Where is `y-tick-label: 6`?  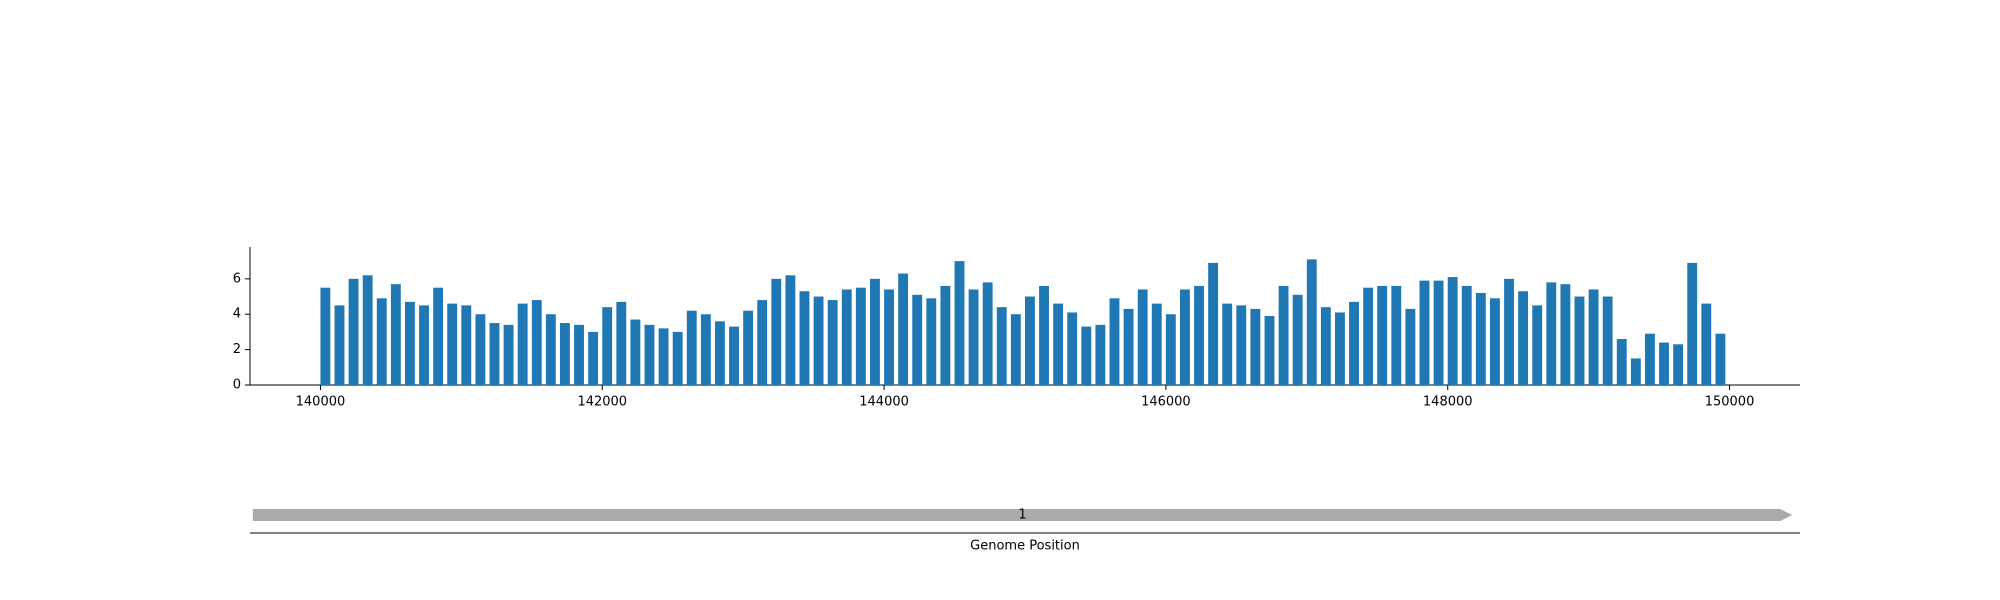 y-tick-label: 6 is located at coordinates (237, 278).